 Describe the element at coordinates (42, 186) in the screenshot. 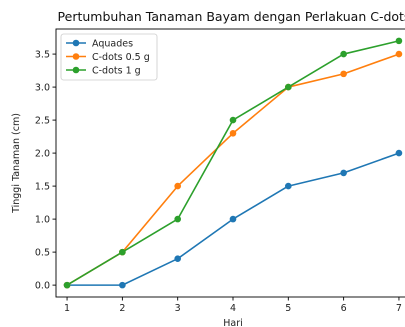

I see `y-tick-label: 1.5` at that location.